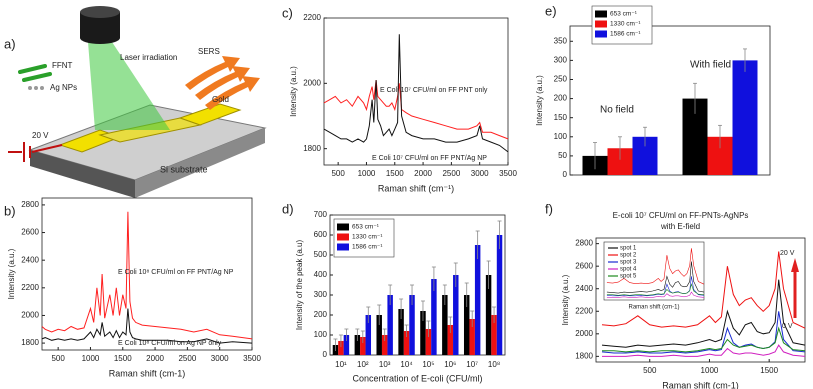 The height and width of the screenshot is (389, 813). I want to click on y-axis-label: Intensity (a.u.), so click(565, 299).